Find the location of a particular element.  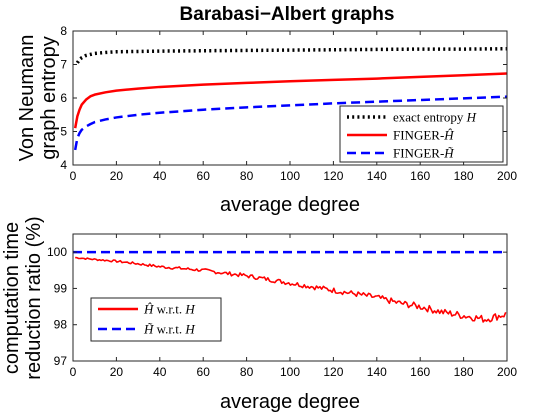

y-axis-label: computation time is located at coordinates (12, 298).